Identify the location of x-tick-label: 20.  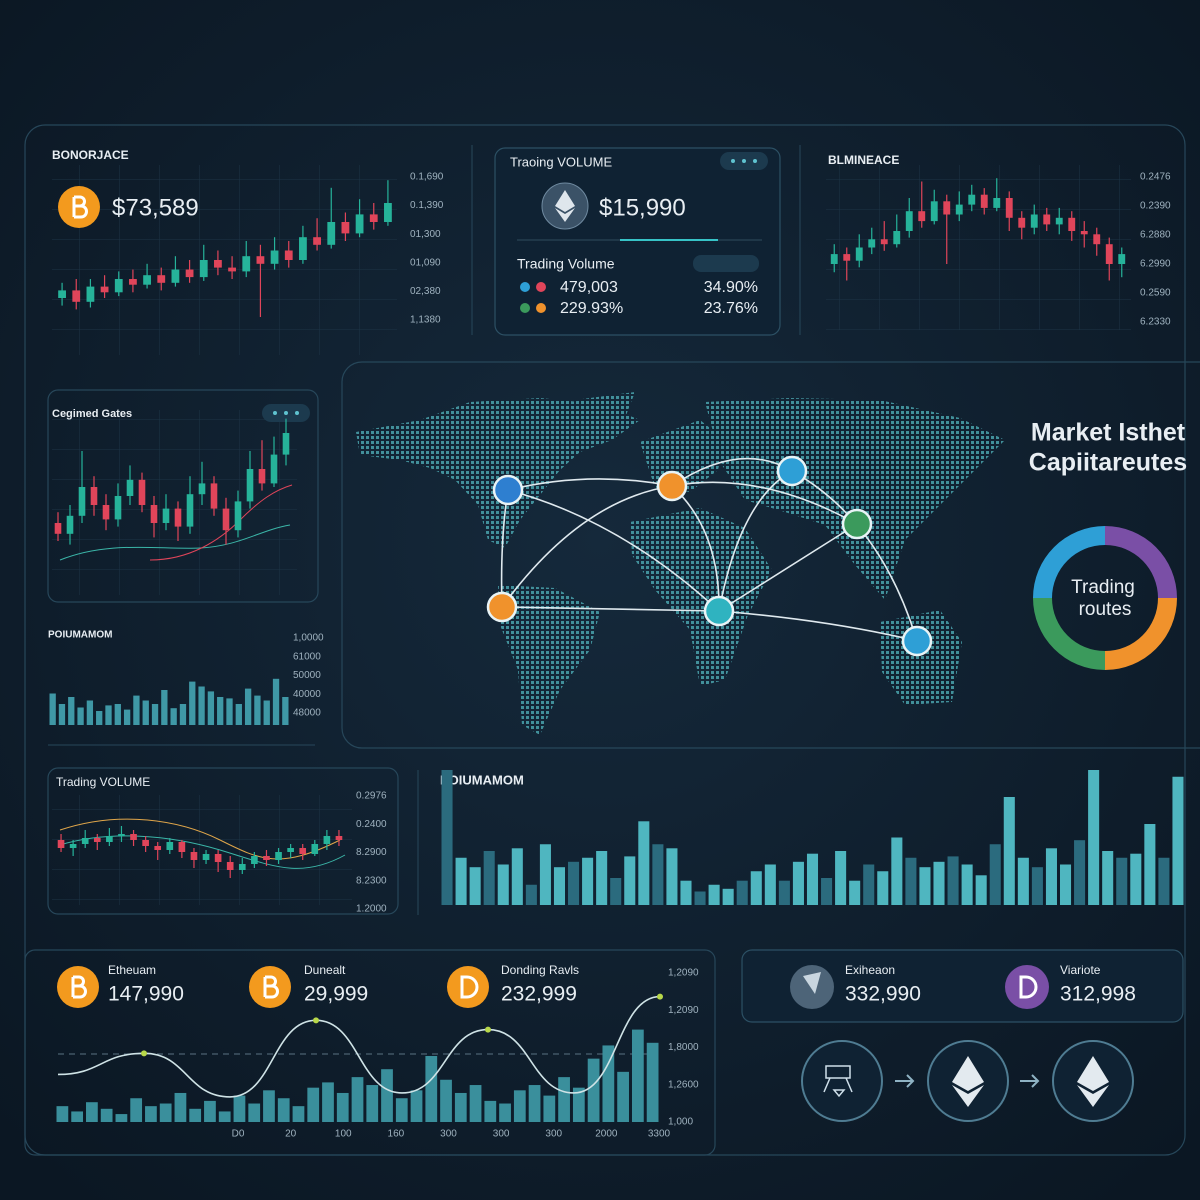
(291, 1134).